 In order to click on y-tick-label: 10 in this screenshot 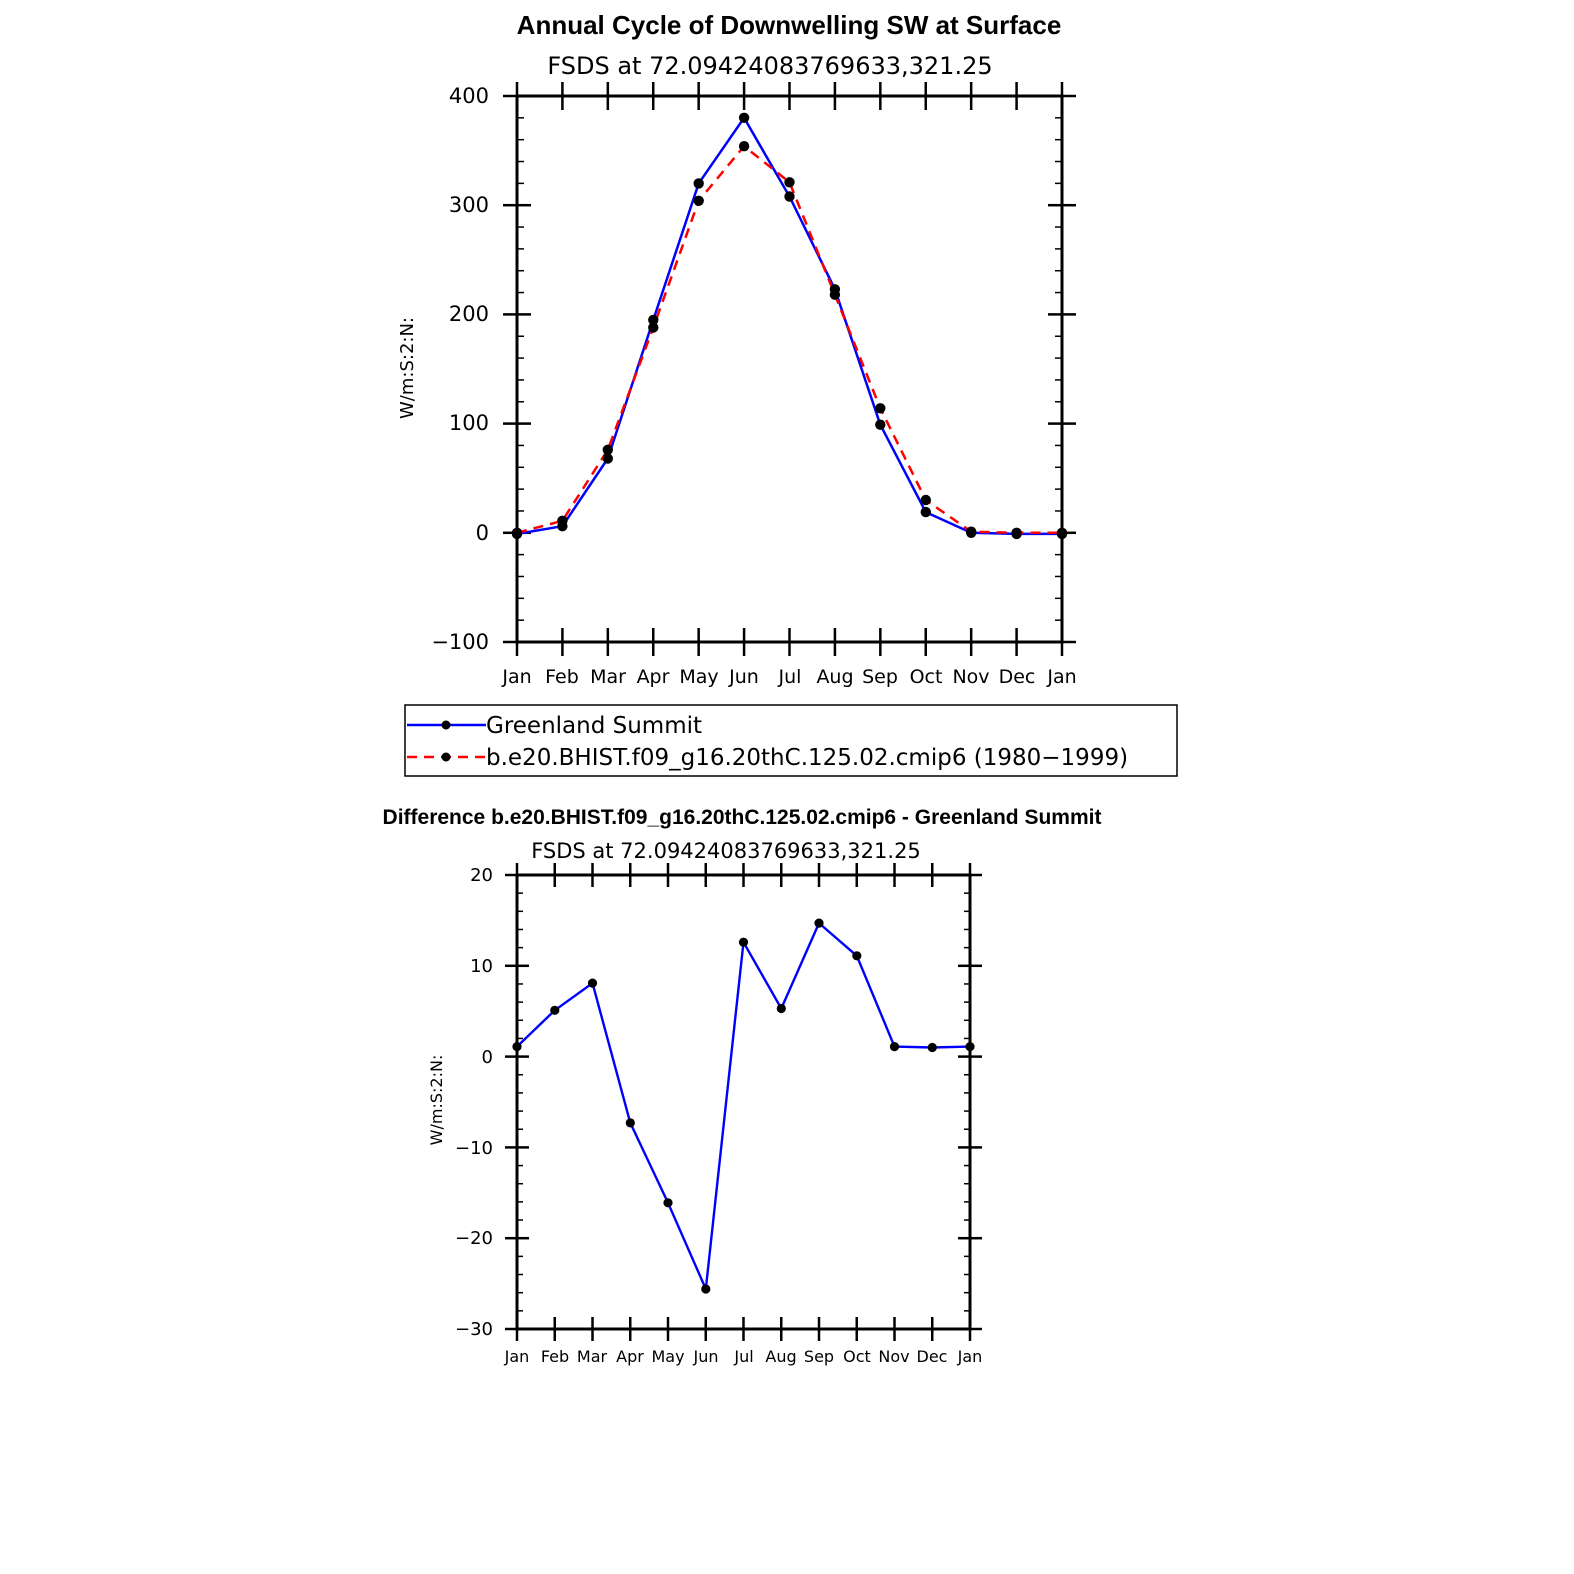, I will do `click(481, 966)`.